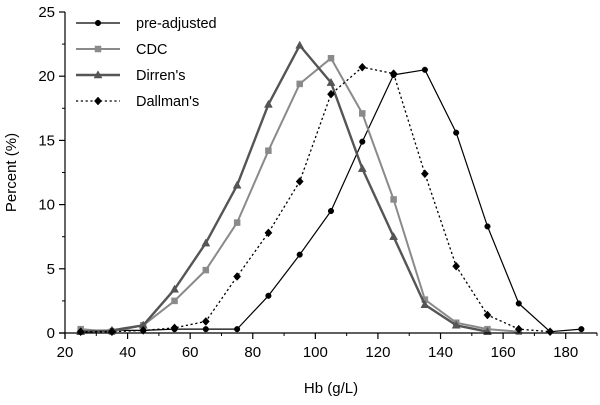 The image size is (600, 405). What do you see at coordinates (440, 352) in the screenshot?
I see `x-tick-label: 140` at bounding box center [440, 352].